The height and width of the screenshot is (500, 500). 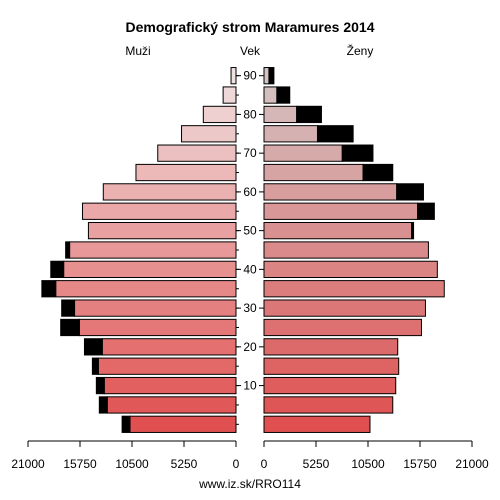 What do you see at coordinates (250, 231) in the screenshot?
I see `age-tick-label: 50` at bounding box center [250, 231].